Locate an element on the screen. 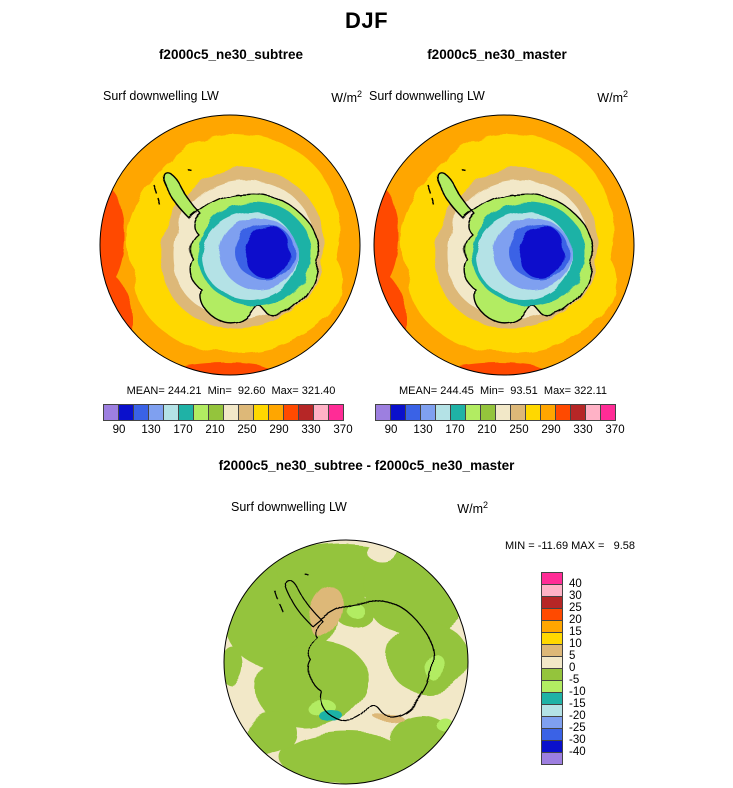 Image resolution: width=733 pixels, height=788 pixels. diff-colorbar-tick-label: -20 is located at coordinates (577, 716).